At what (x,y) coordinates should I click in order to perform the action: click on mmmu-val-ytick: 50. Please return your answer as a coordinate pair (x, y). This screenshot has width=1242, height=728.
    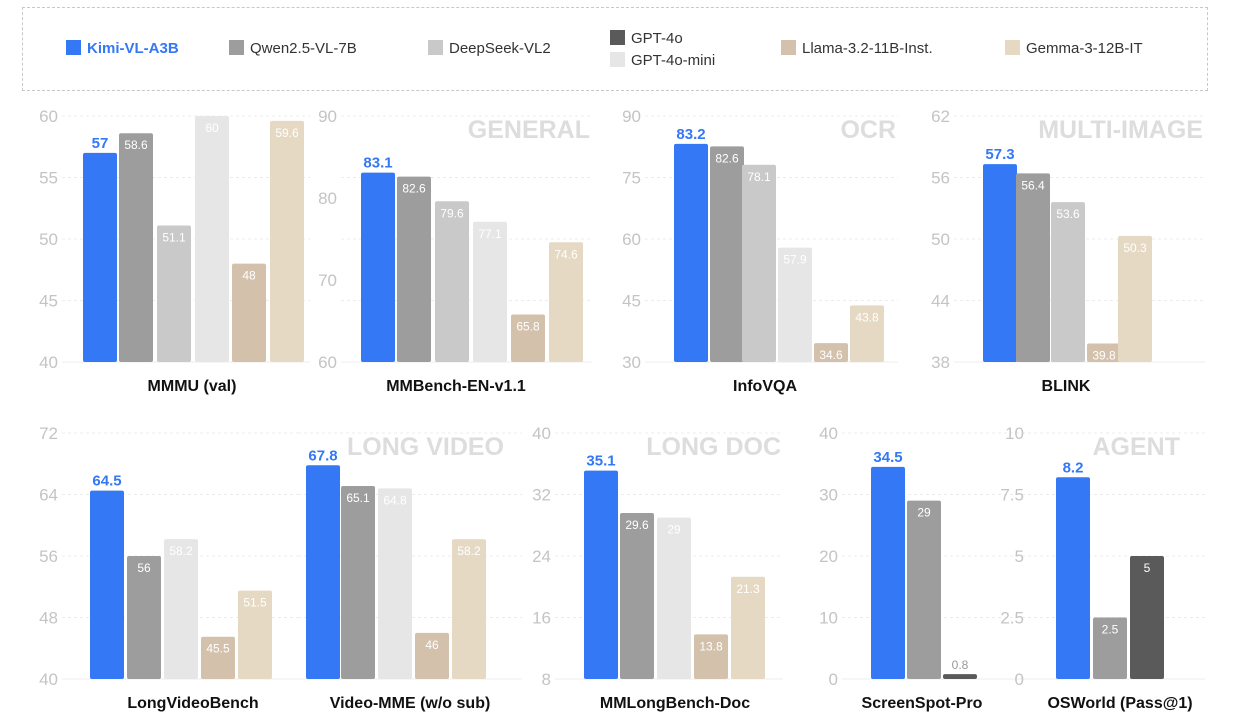
    Looking at the image, I should click on (48, 239).